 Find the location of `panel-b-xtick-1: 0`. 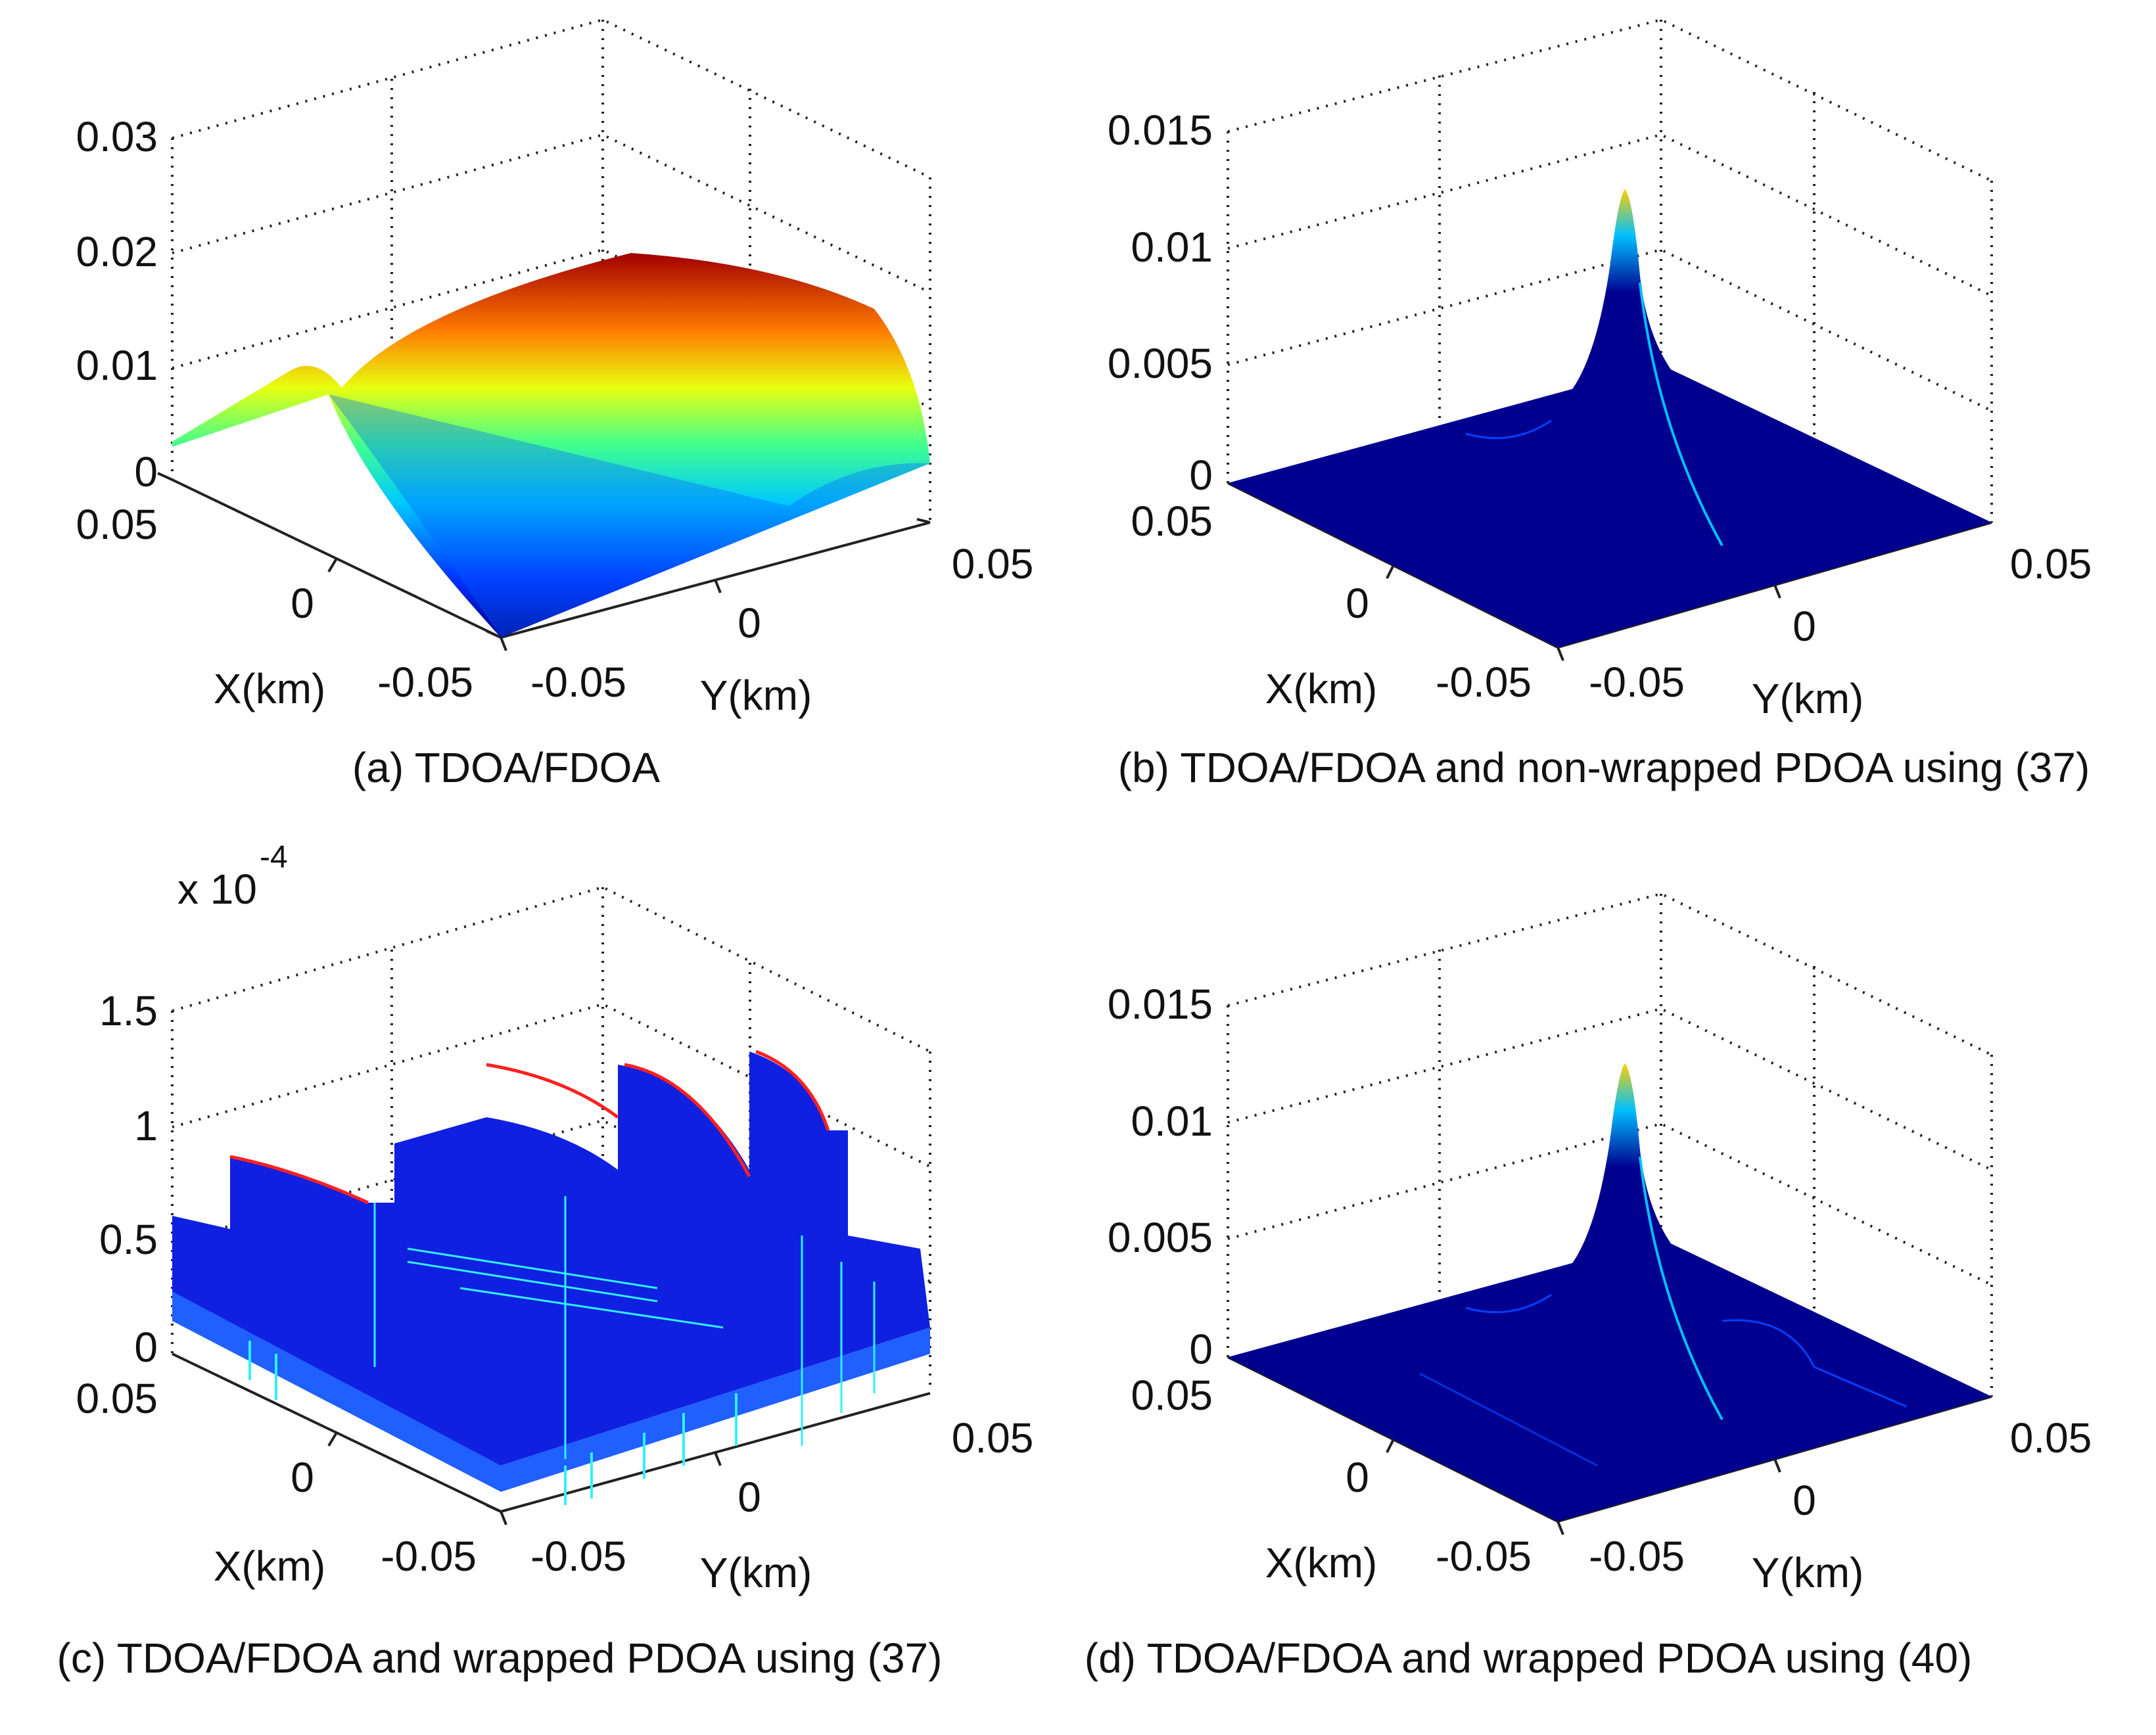

panel-b-xtick-1: 0 is located at coordinates (1358, 603).